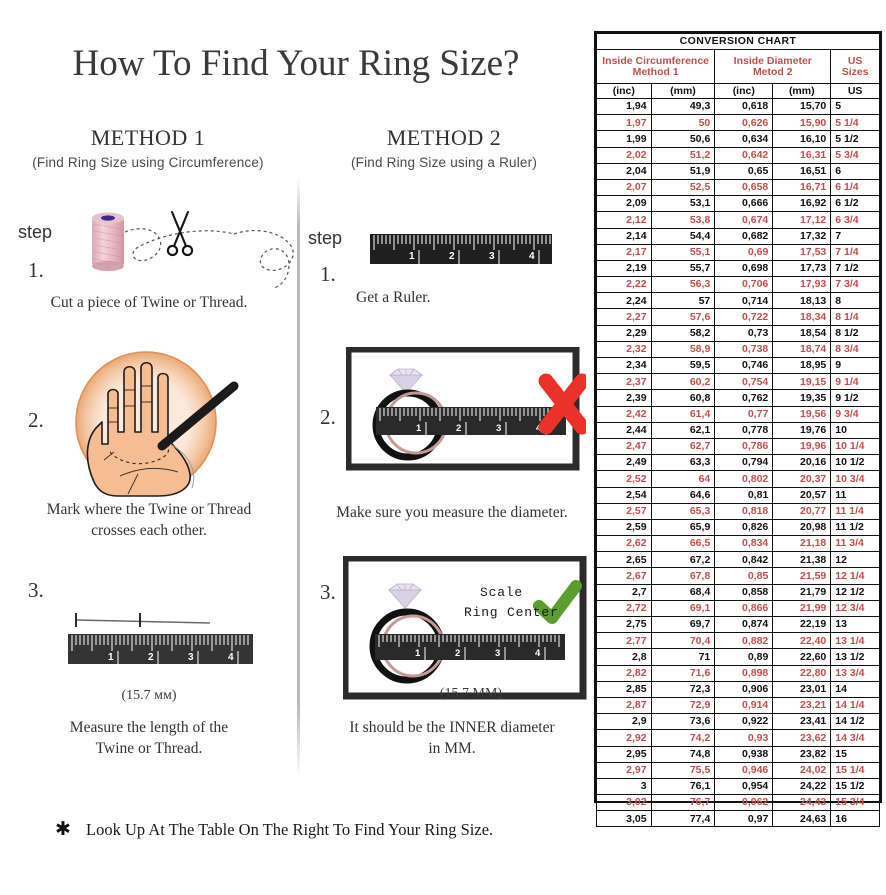 The image size is (886, 895). Describe the element at coordinates (744, 544) in the screenshot. I see `table-cell: 0,834` at that location.